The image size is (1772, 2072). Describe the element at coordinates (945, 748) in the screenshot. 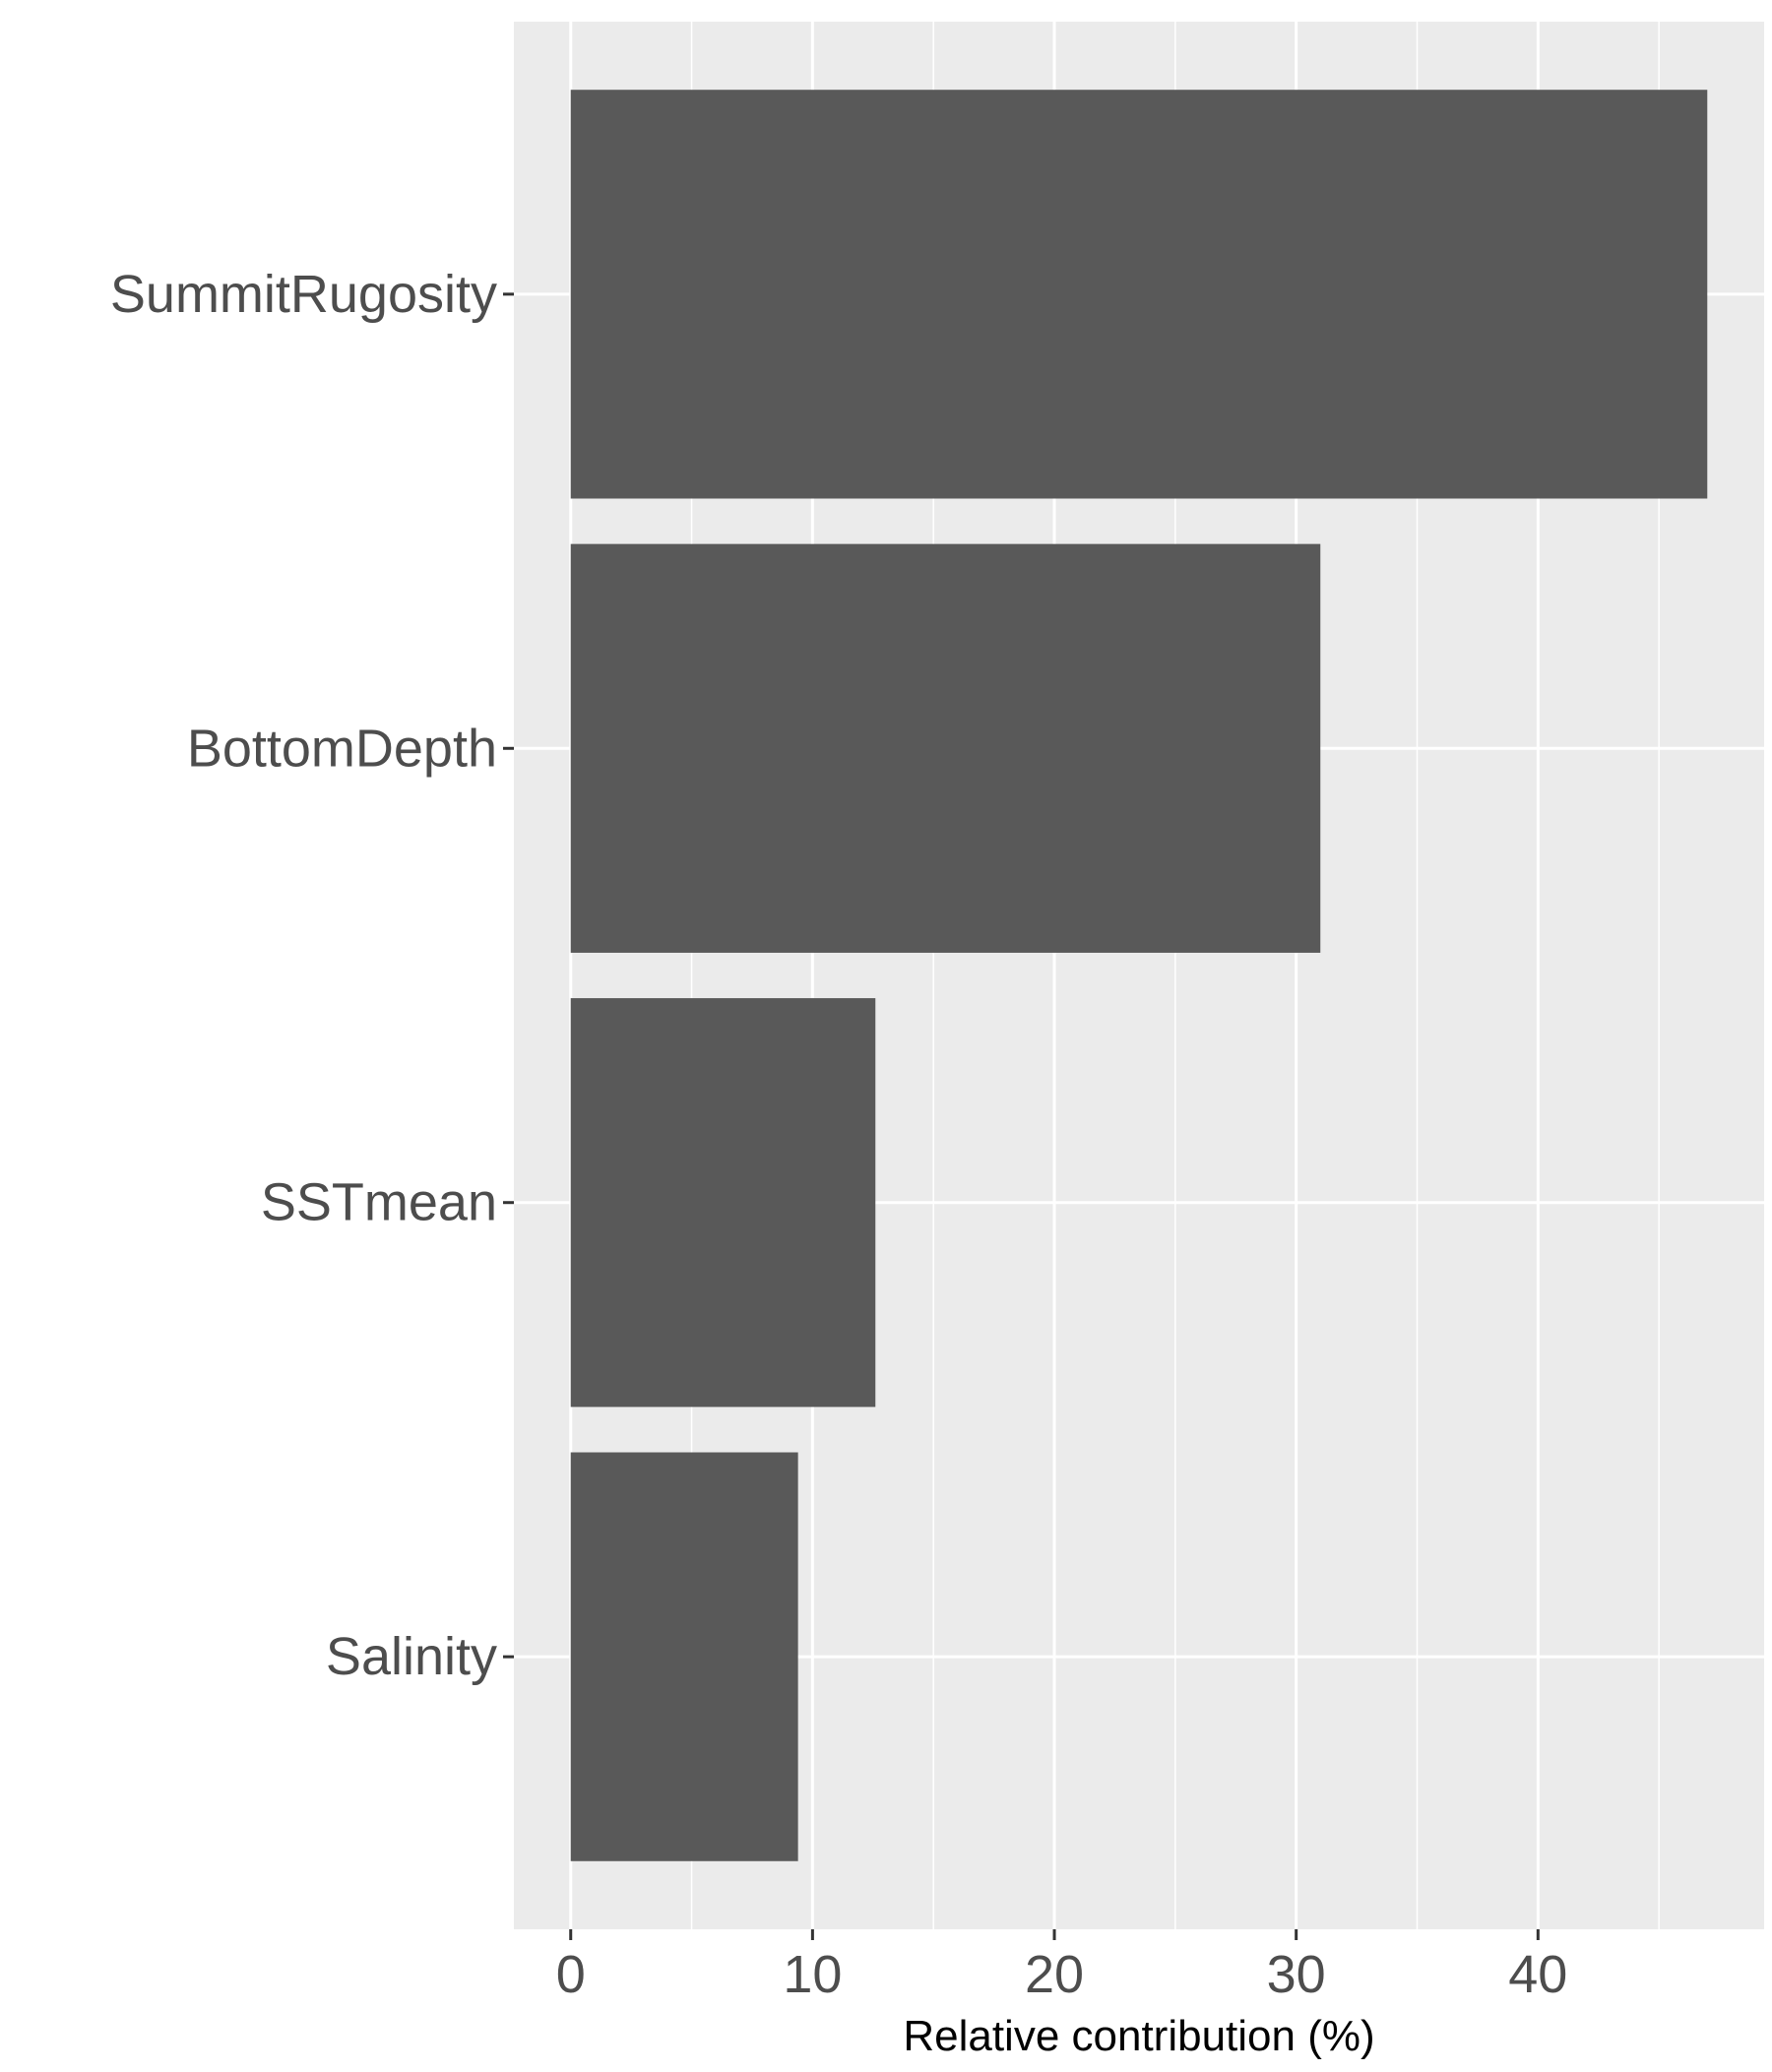

I see `bar-BottomDepth` at that location.